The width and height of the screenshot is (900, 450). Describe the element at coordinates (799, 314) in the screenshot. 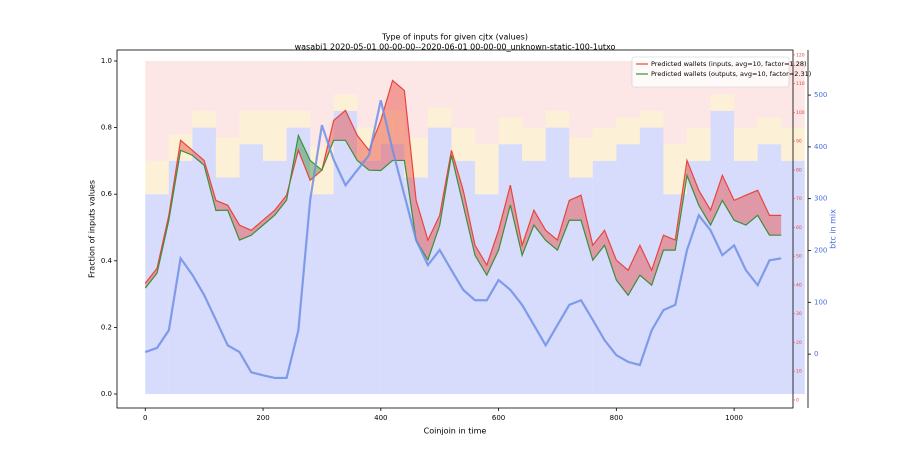

I see `y3-tick-label: 30` at that location.